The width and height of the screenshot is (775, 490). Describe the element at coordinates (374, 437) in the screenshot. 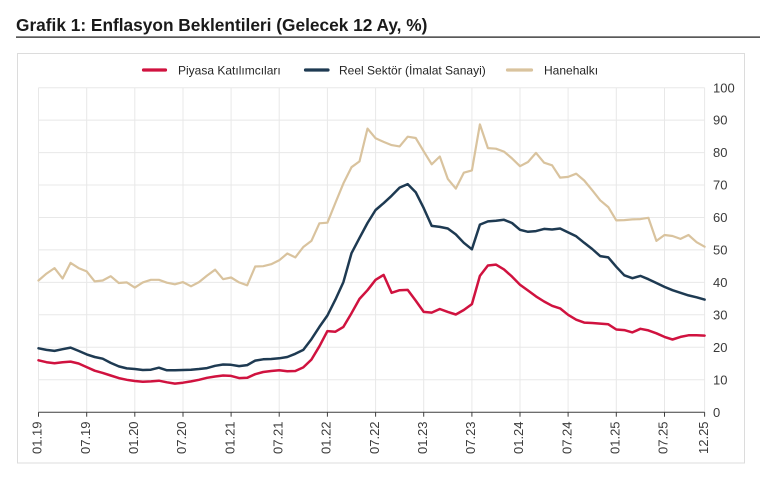

I see `svg-text: 07.22` at that location.